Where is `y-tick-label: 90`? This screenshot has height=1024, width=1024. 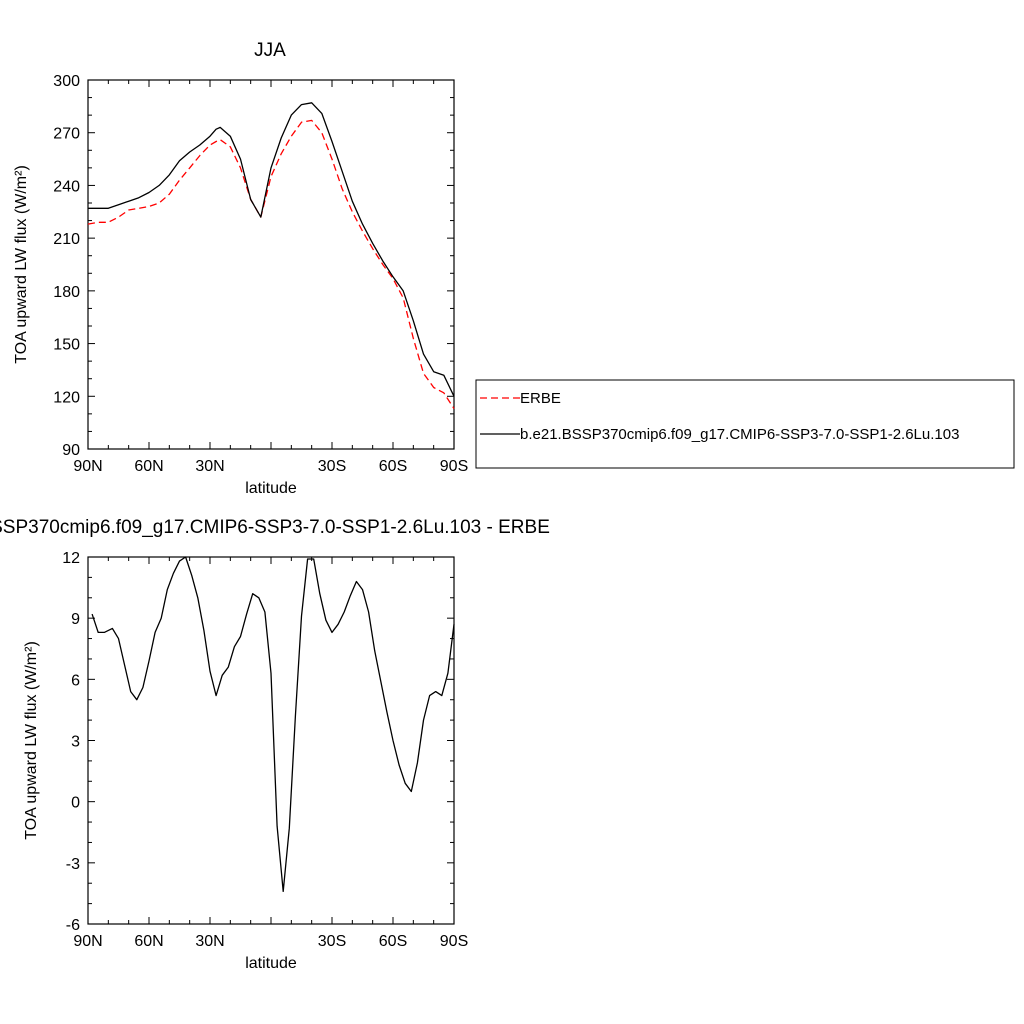
y-tick-label: 90 is located at coordinates (71, 450).